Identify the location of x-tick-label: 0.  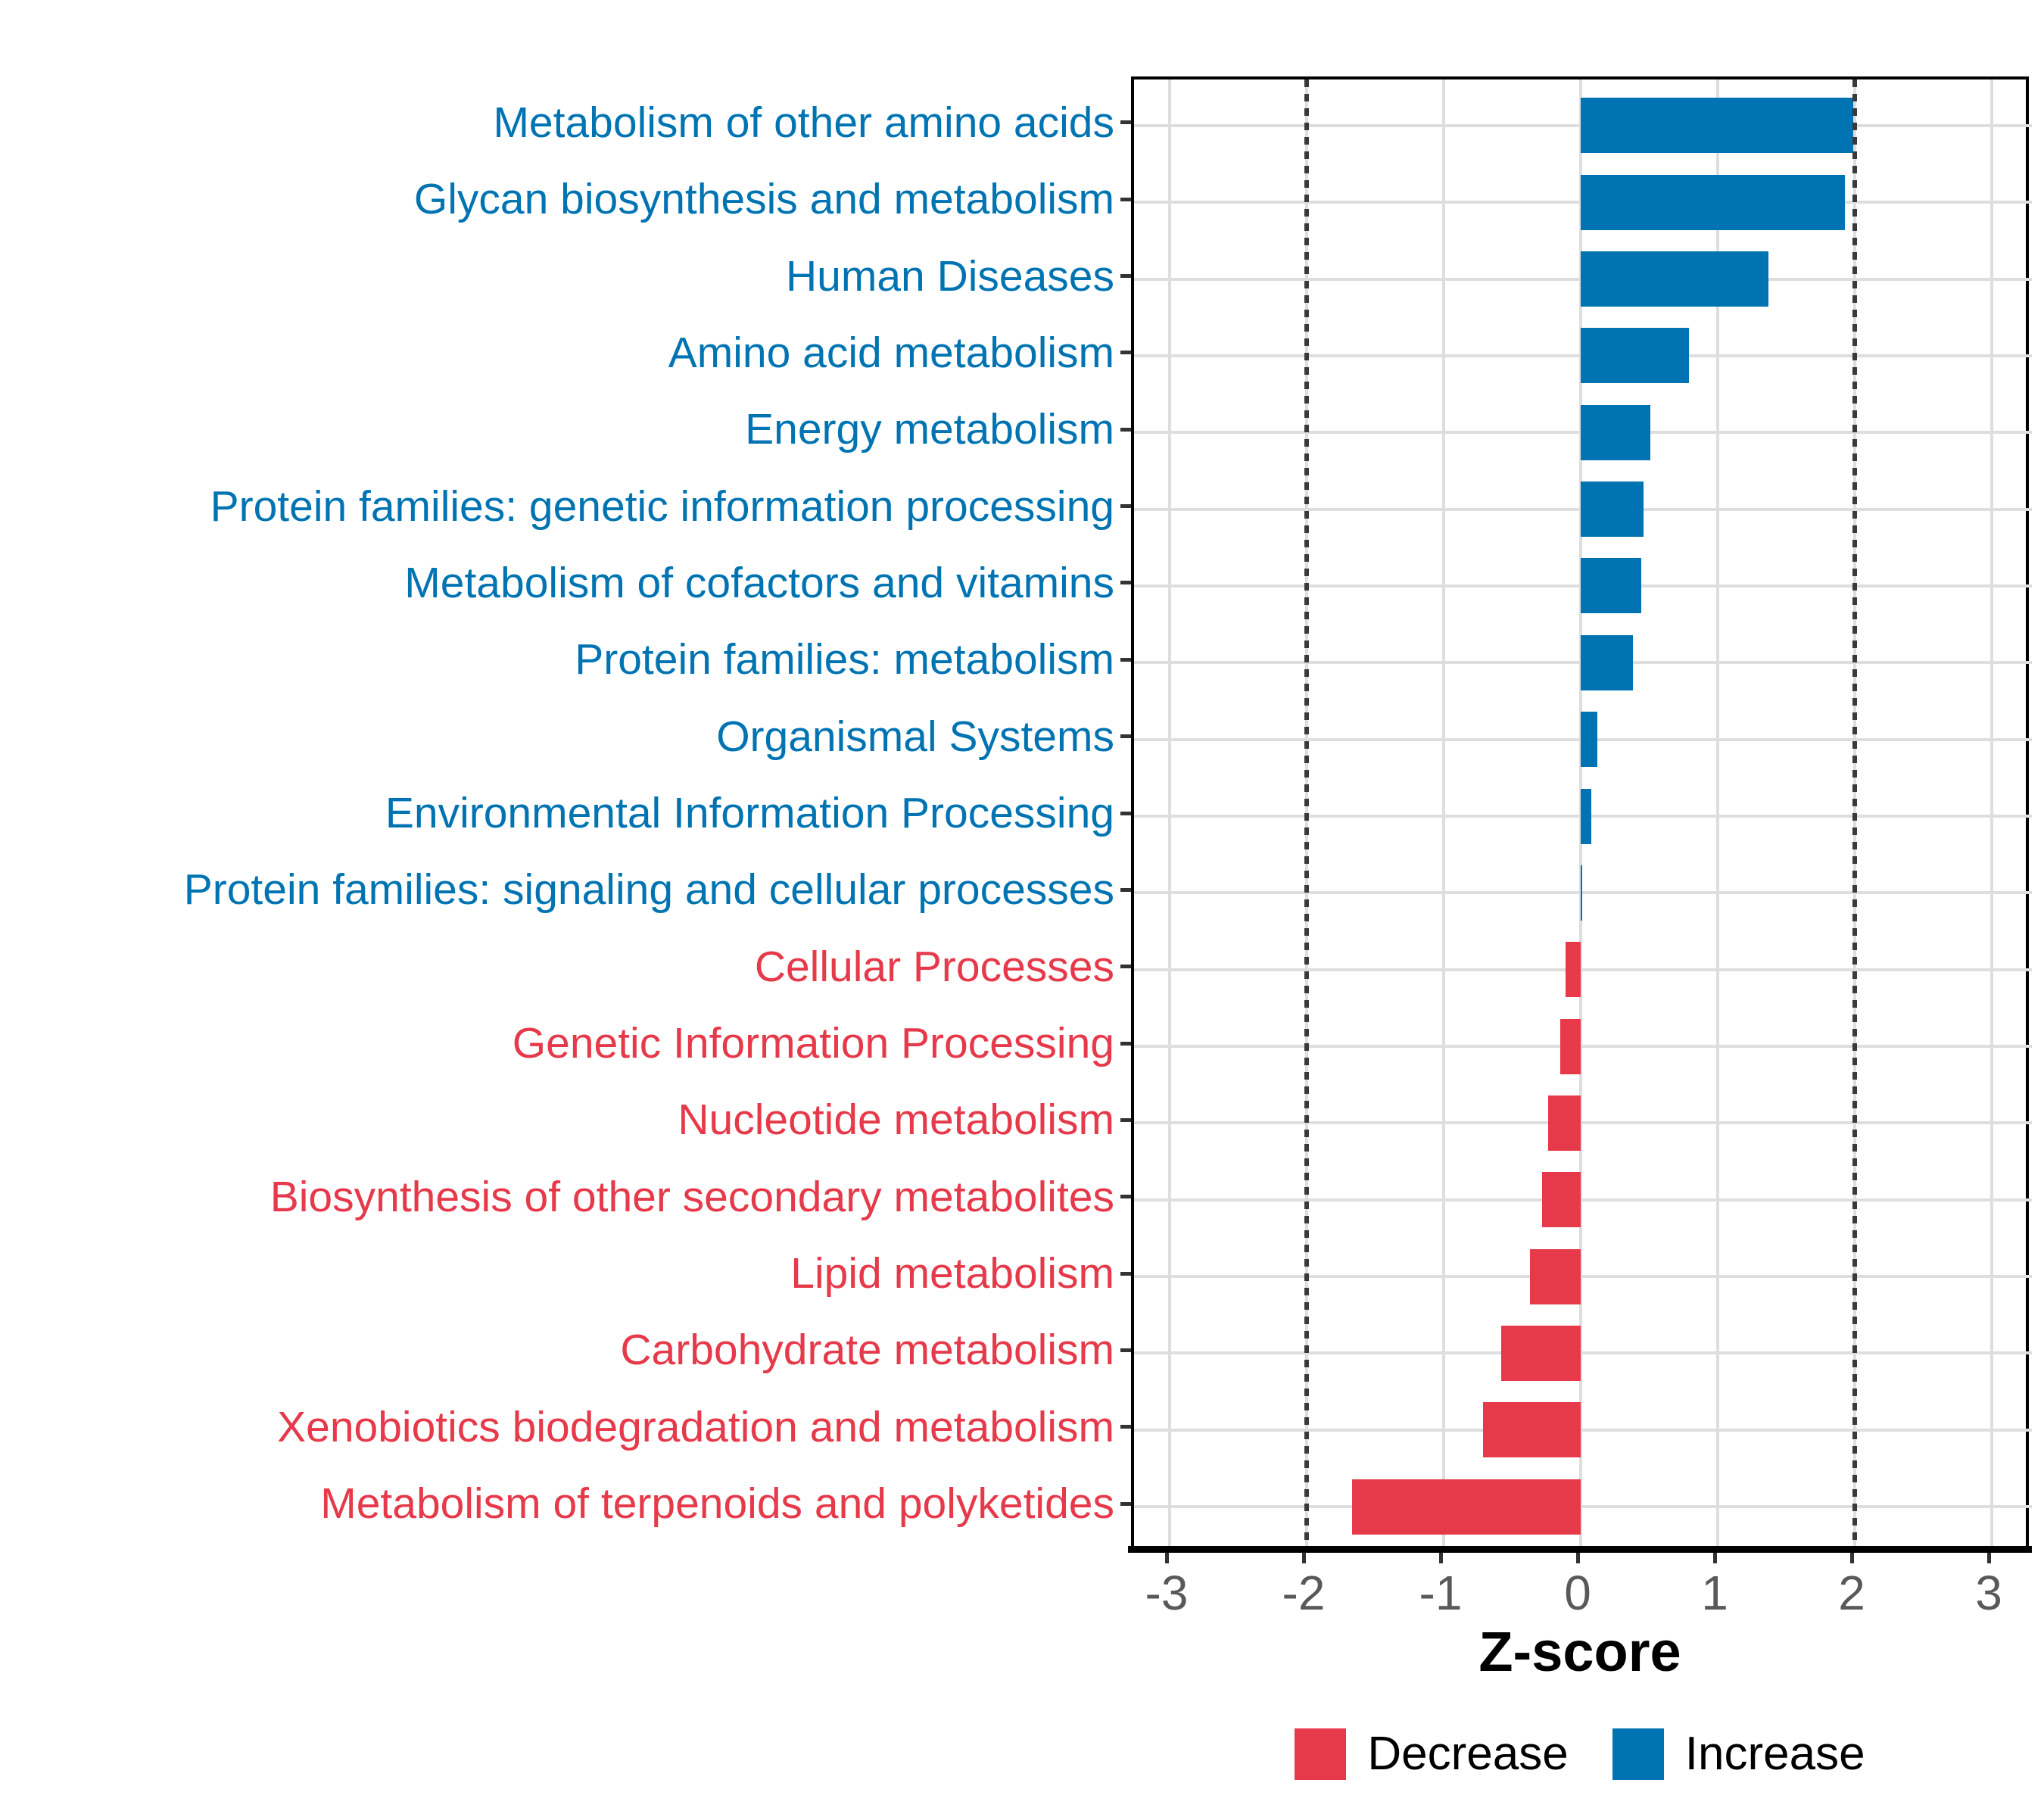
(1577, 1593).